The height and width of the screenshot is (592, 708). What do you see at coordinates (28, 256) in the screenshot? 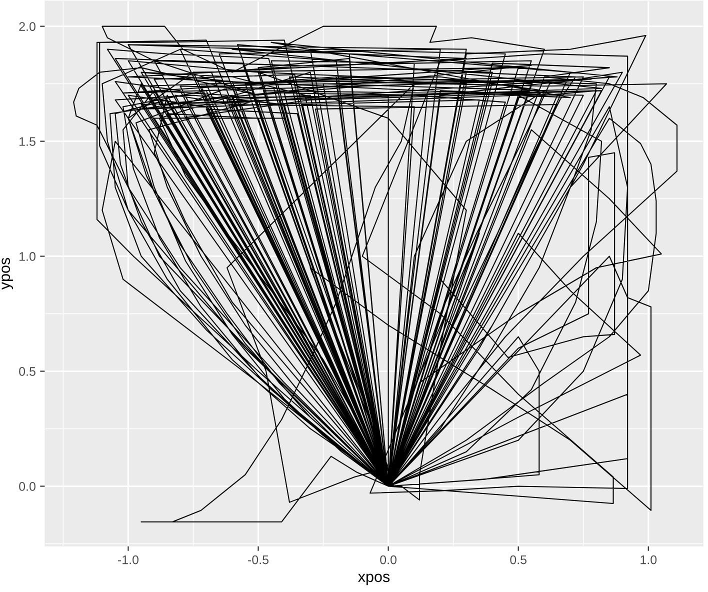
I see `y-tick-label: 1.0` at bounding box center [28, 256].